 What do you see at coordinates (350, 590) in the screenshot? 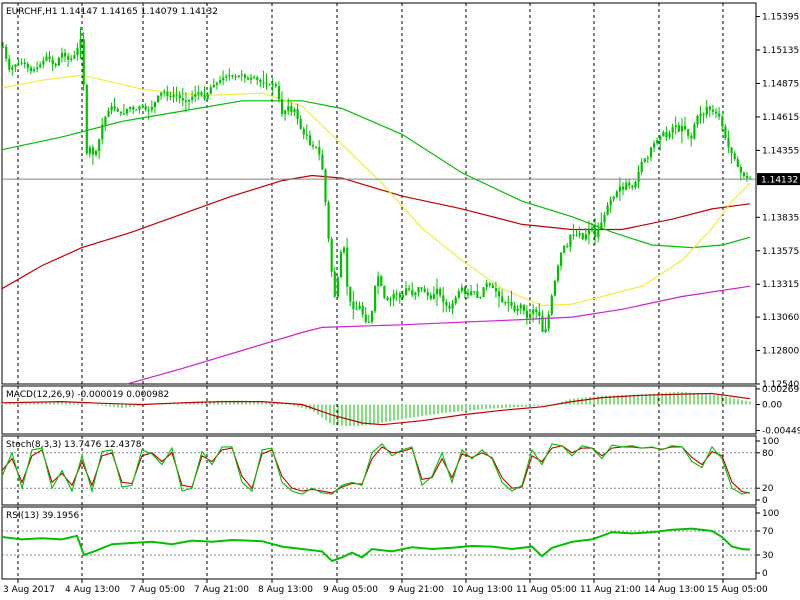
I see `x-tick-label: 9 Aug 05:00` at bounding box center [350, 590].